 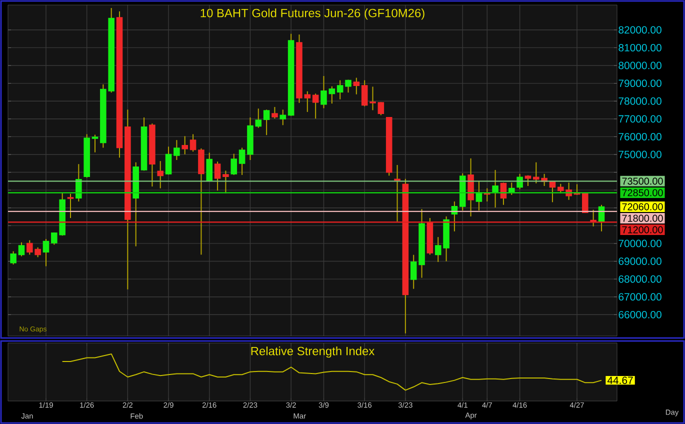 I want to click on y-tick-label: 69000.00, so click(x=640, y=261).